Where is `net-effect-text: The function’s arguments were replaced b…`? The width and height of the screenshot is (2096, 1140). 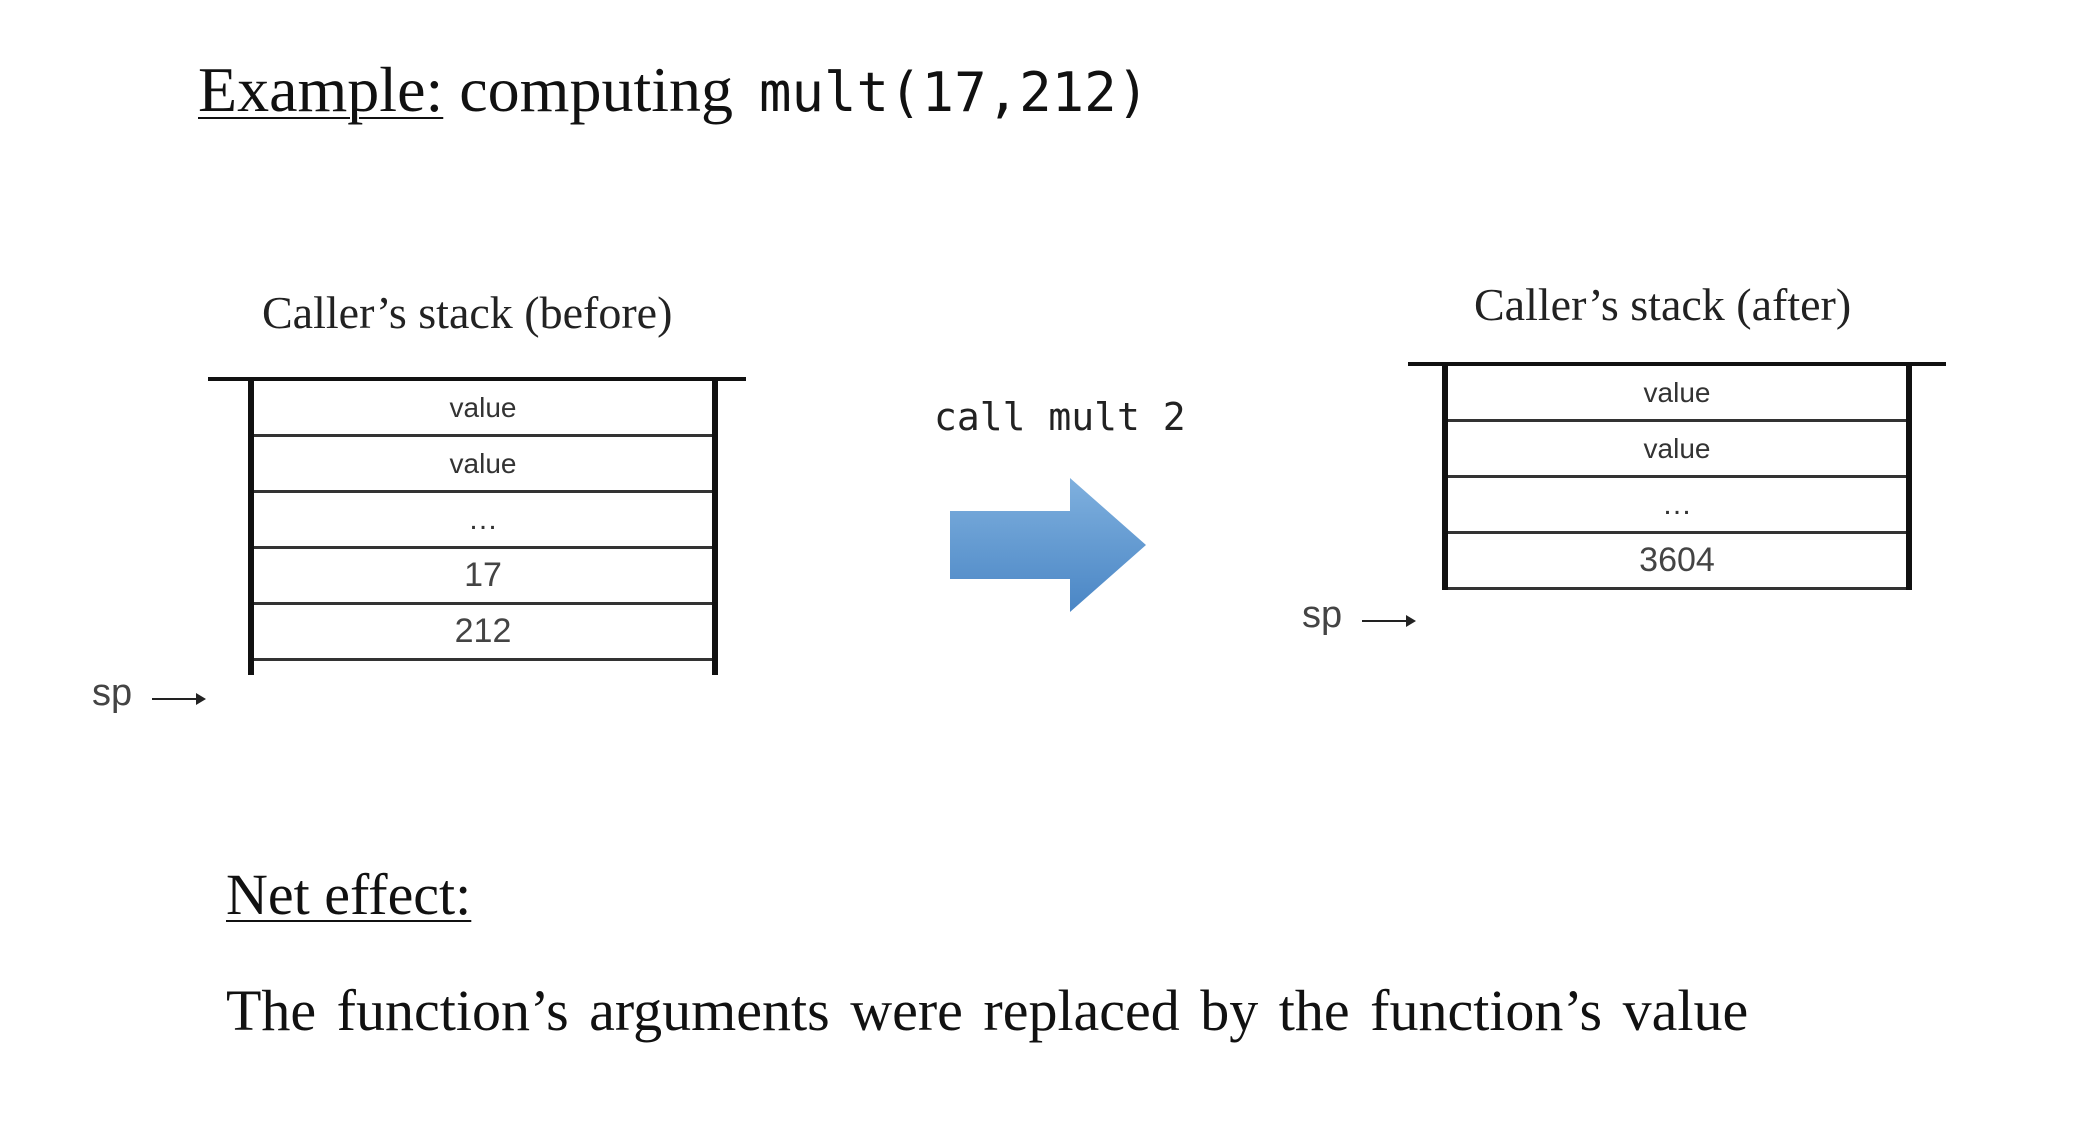 net-effect-text: The function’s arguments were replaced b… is located at coordinates (987, 1011).